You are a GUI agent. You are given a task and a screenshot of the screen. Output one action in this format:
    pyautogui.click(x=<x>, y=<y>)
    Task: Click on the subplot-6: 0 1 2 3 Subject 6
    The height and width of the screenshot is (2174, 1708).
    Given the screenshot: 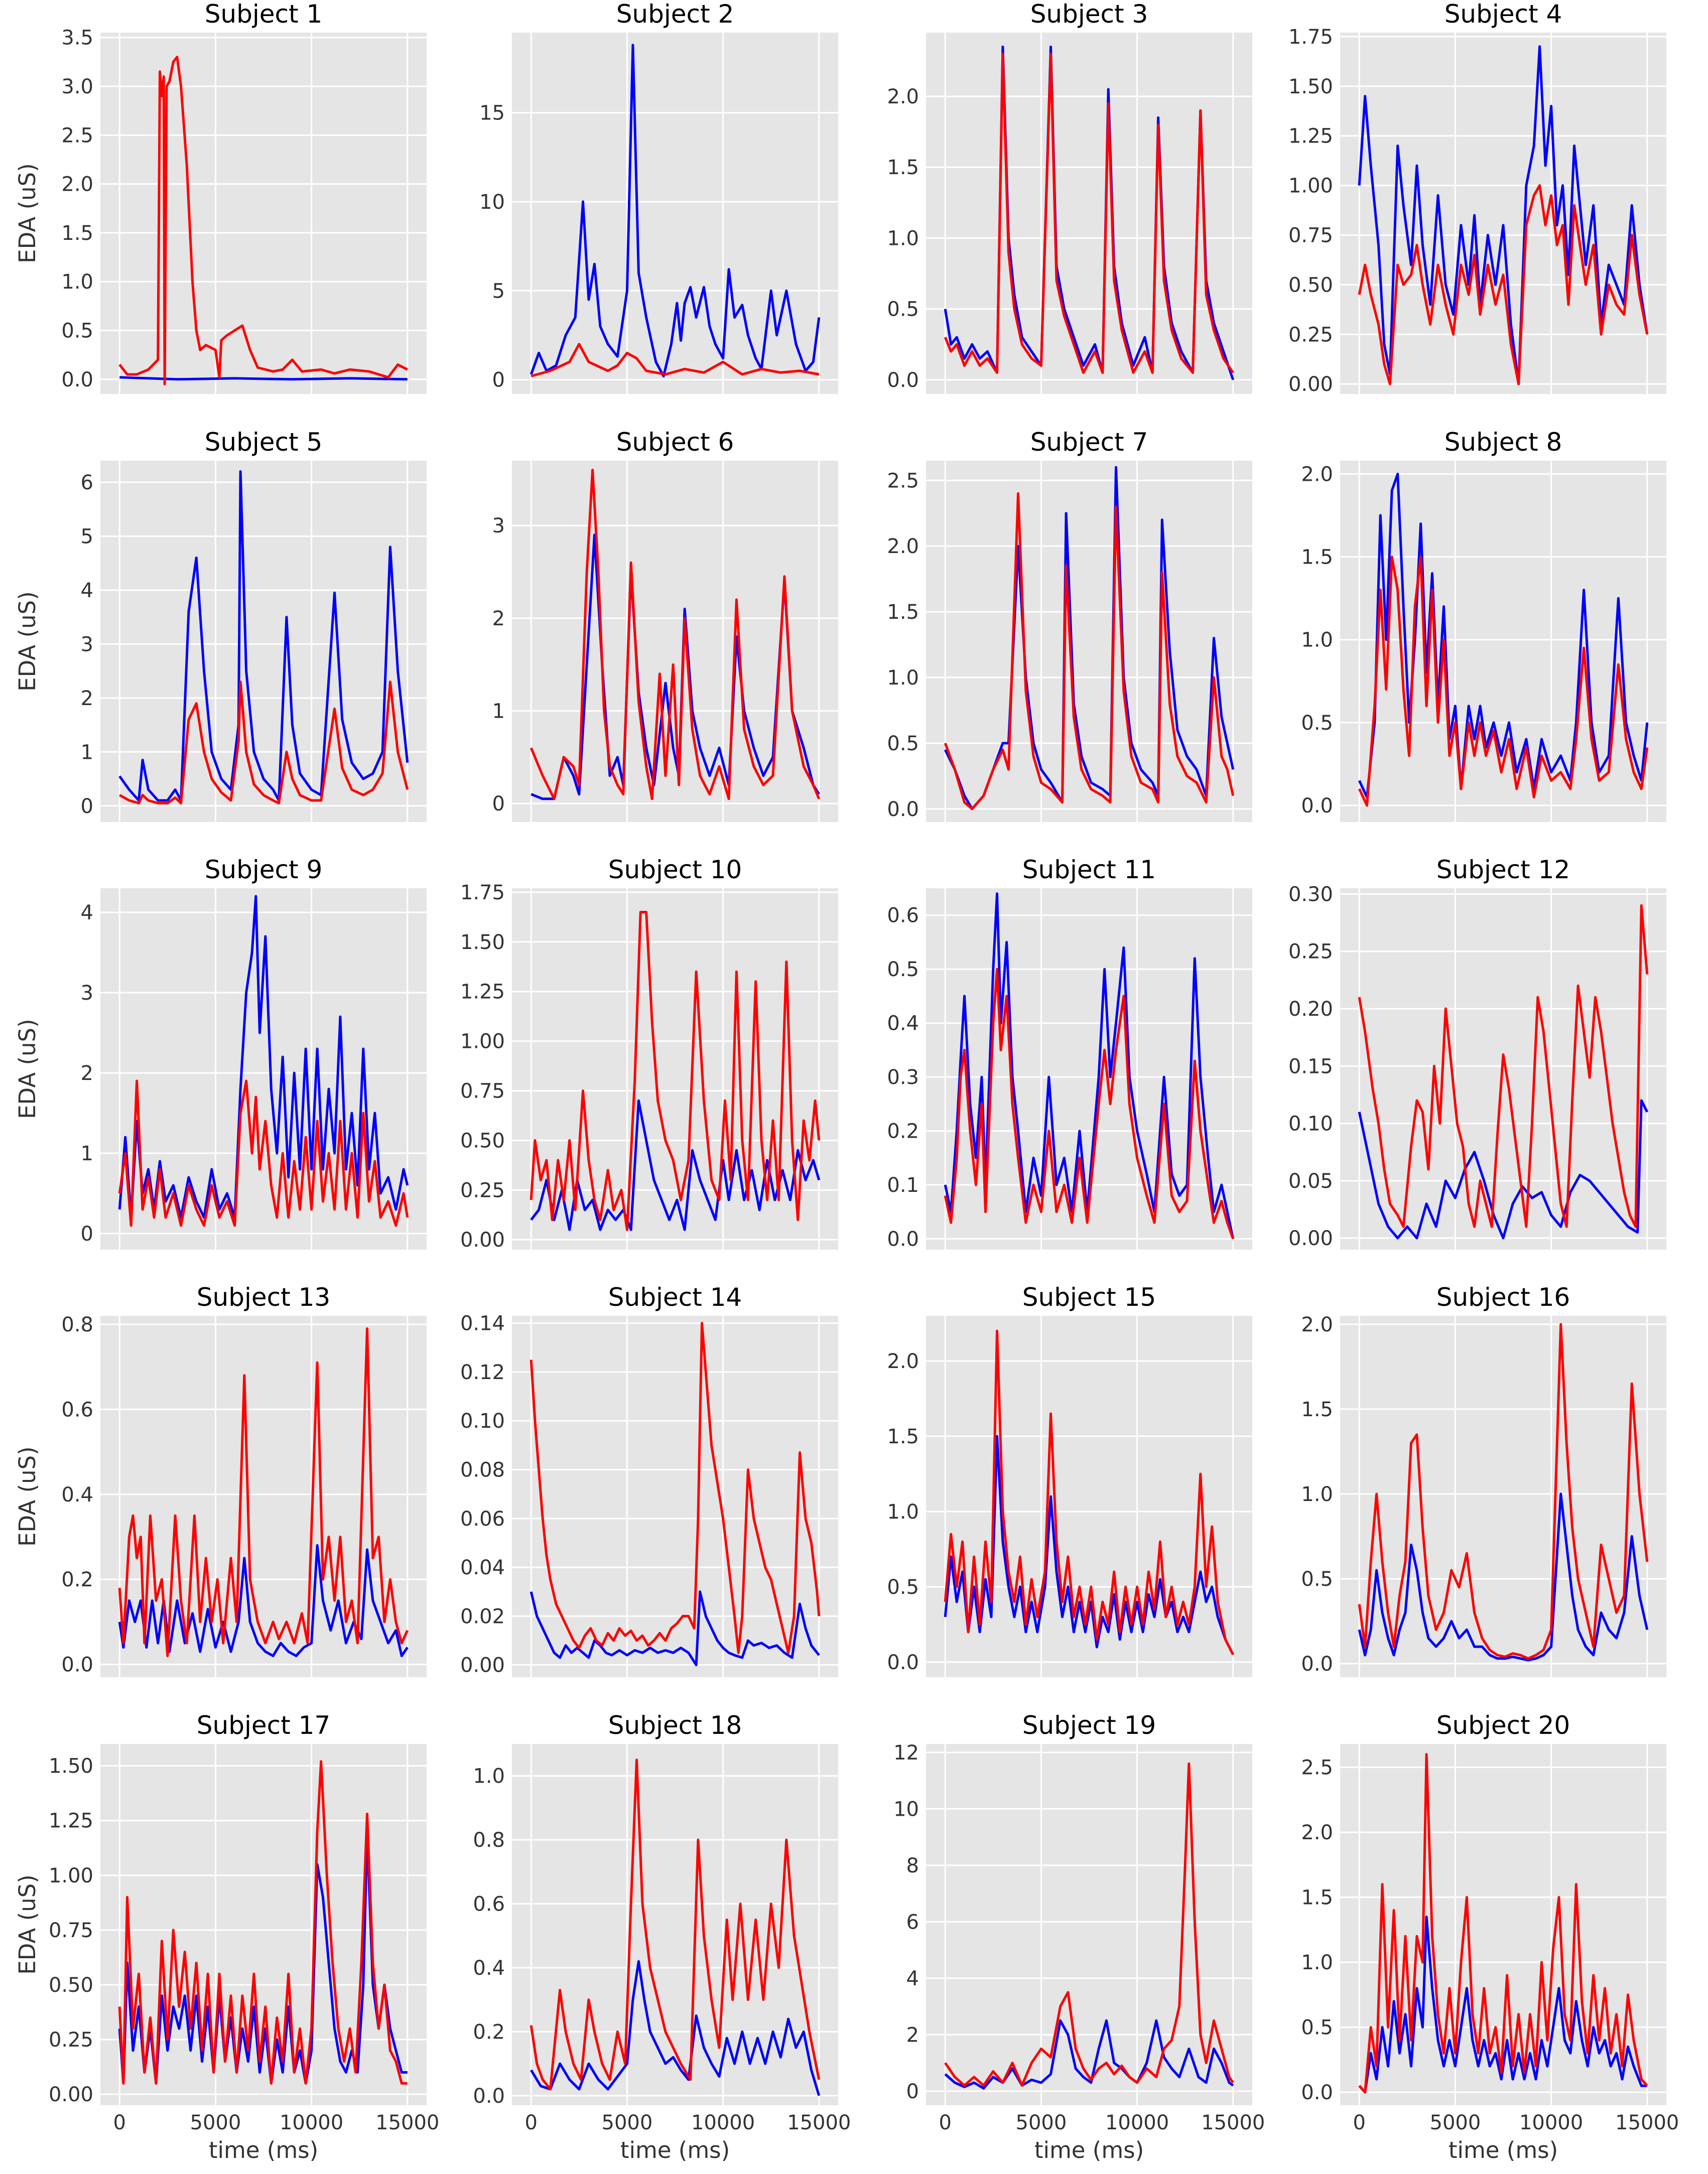 What is the action you would take?
    pyautogui.click(x=665, y=625)
    